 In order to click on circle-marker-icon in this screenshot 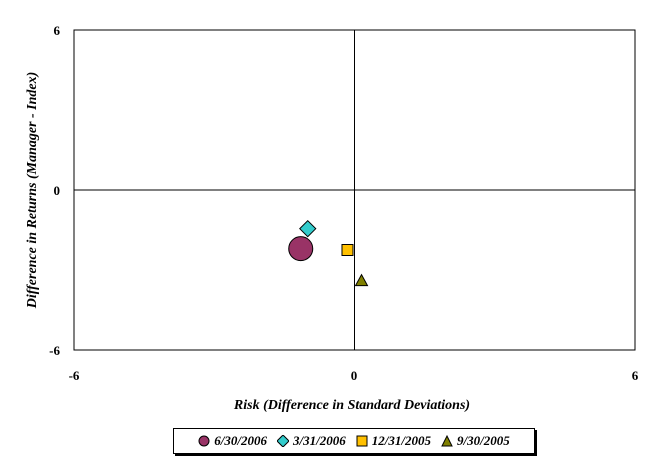, I will do `click(204, 441)`.